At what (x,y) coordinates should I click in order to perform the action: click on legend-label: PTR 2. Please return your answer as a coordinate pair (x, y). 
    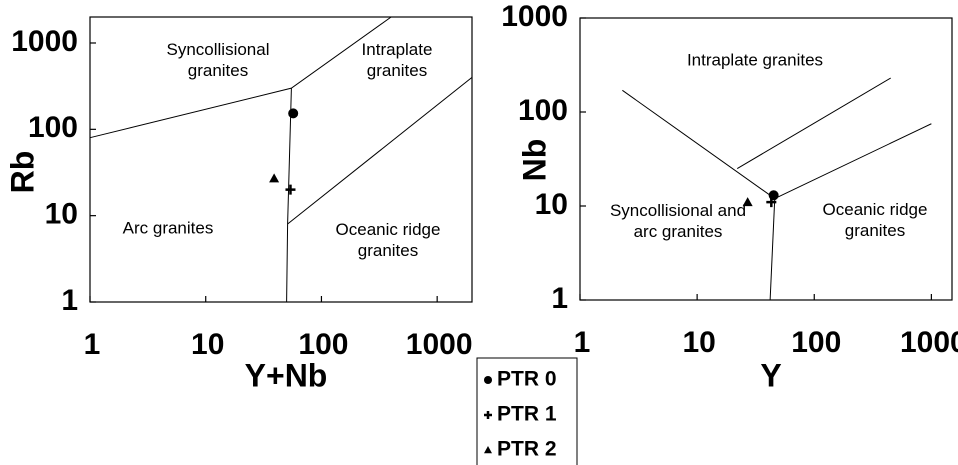
    Looking at the image, I should click on (527, 449).